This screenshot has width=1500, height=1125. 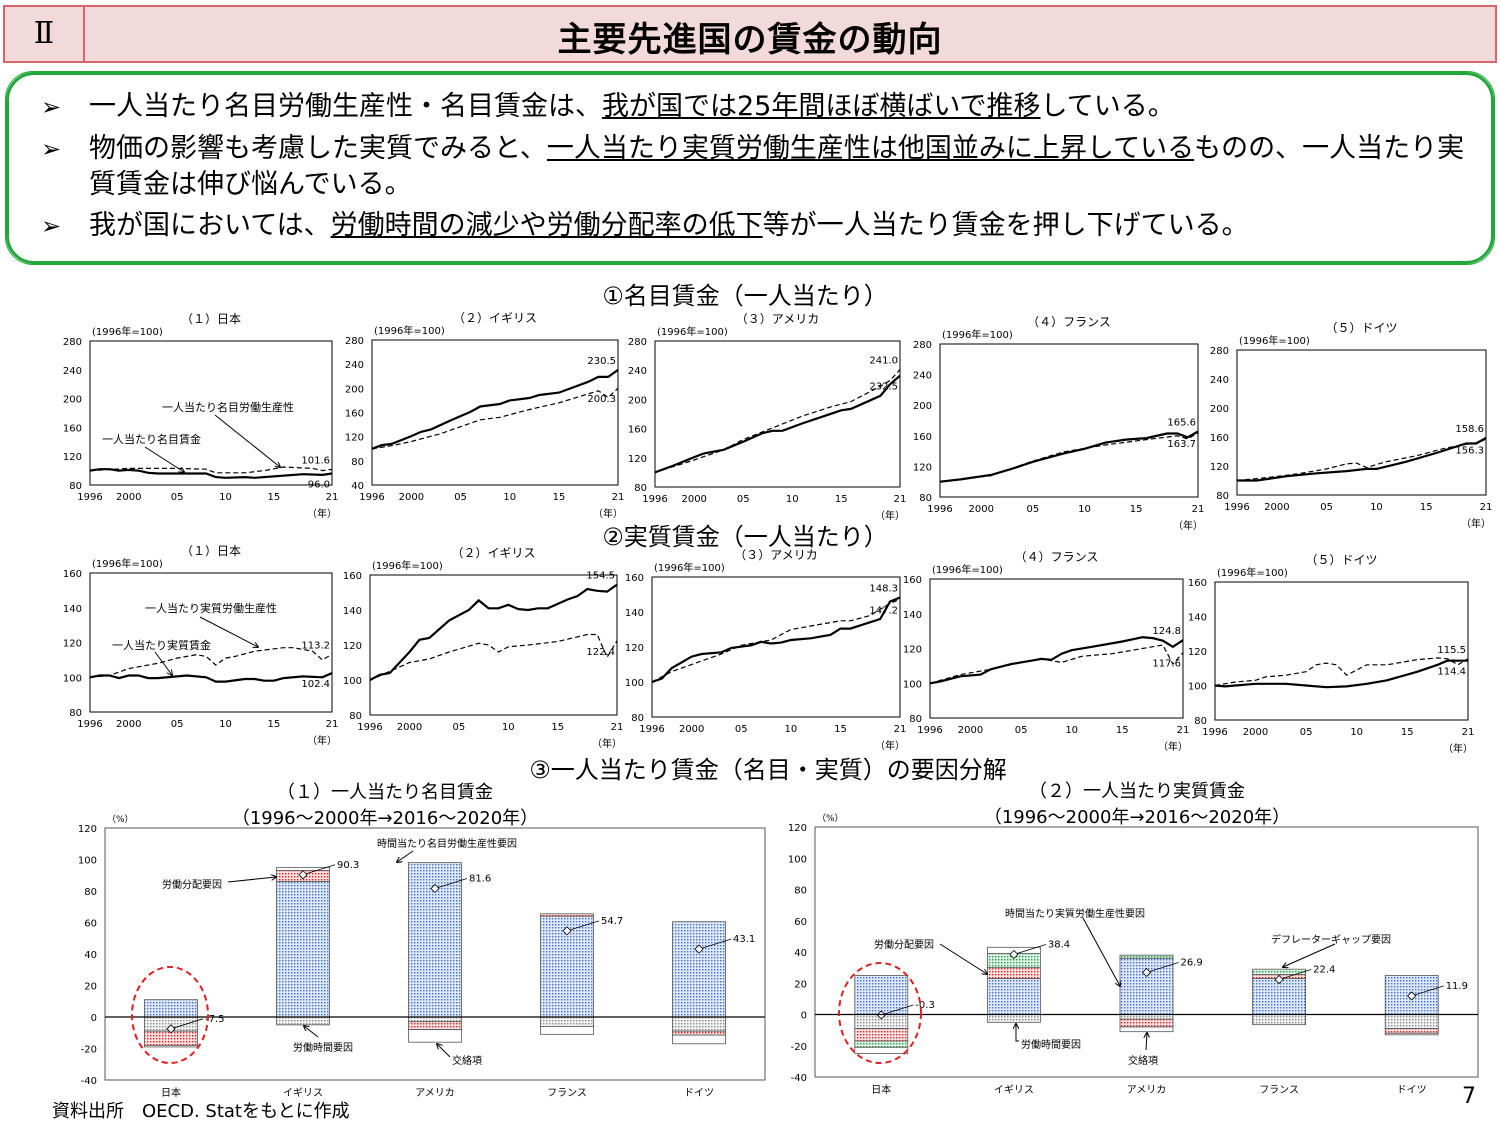 I want to click on total-value-label: 38.4, so click(x=1059, y=945).